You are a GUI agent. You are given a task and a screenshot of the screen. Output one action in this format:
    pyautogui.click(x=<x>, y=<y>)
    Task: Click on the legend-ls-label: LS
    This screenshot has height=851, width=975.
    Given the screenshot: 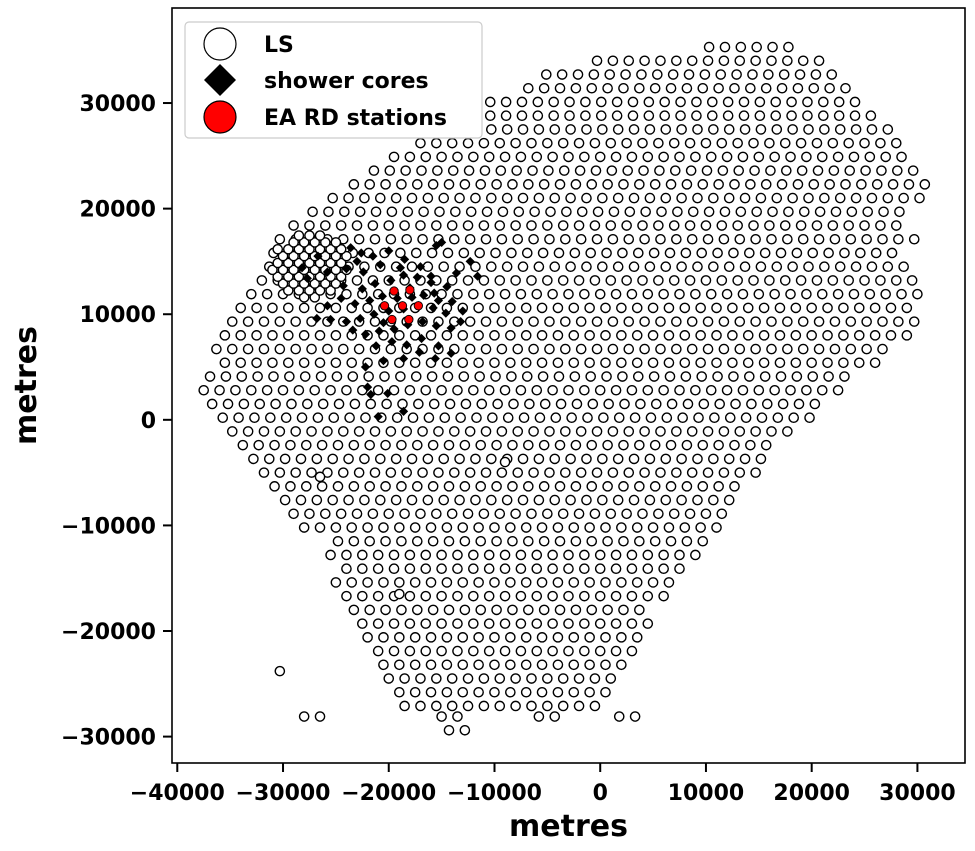 What is the action you would take?
    pyautogui.click(x=279, y=45)
    